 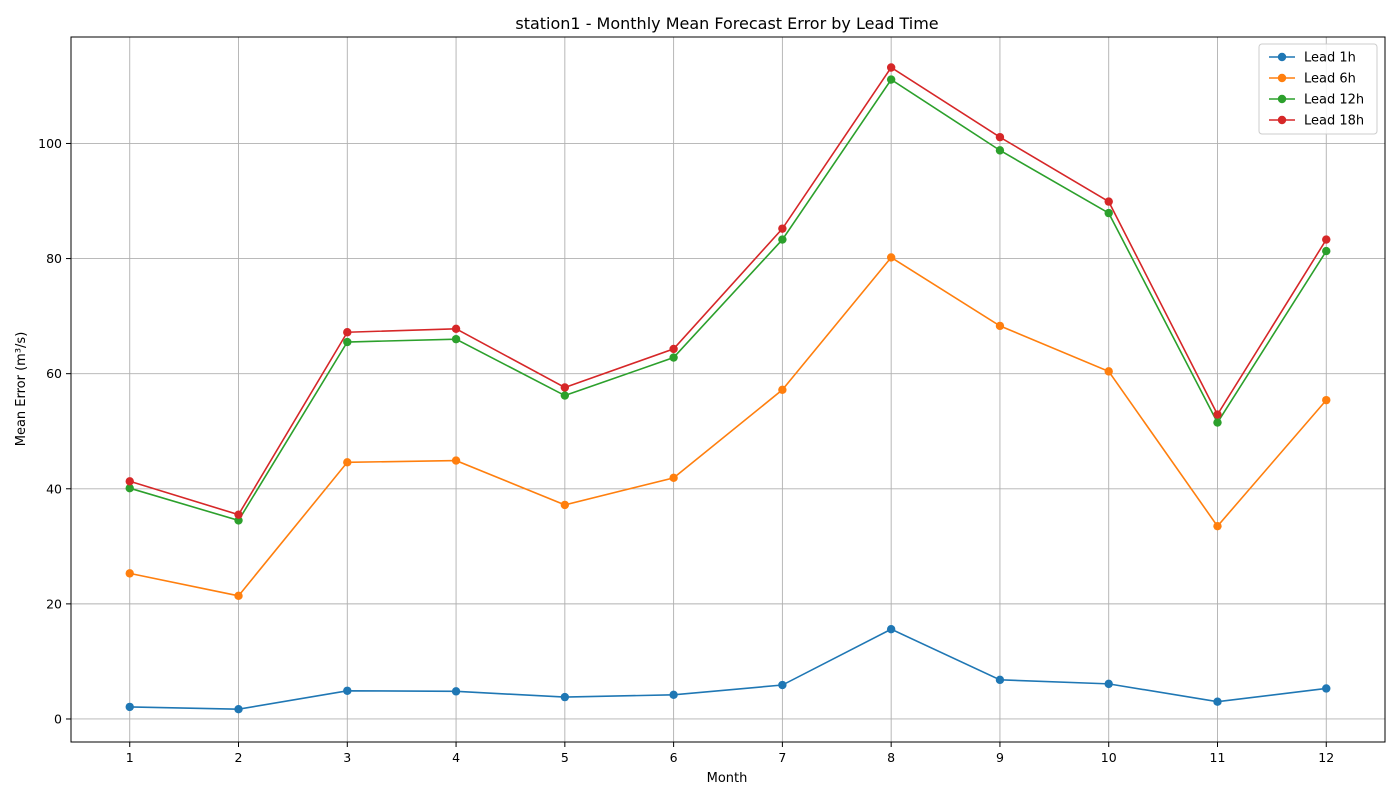 I want to click on legend-label: Lead 12h, so click(x=1334, y=100).